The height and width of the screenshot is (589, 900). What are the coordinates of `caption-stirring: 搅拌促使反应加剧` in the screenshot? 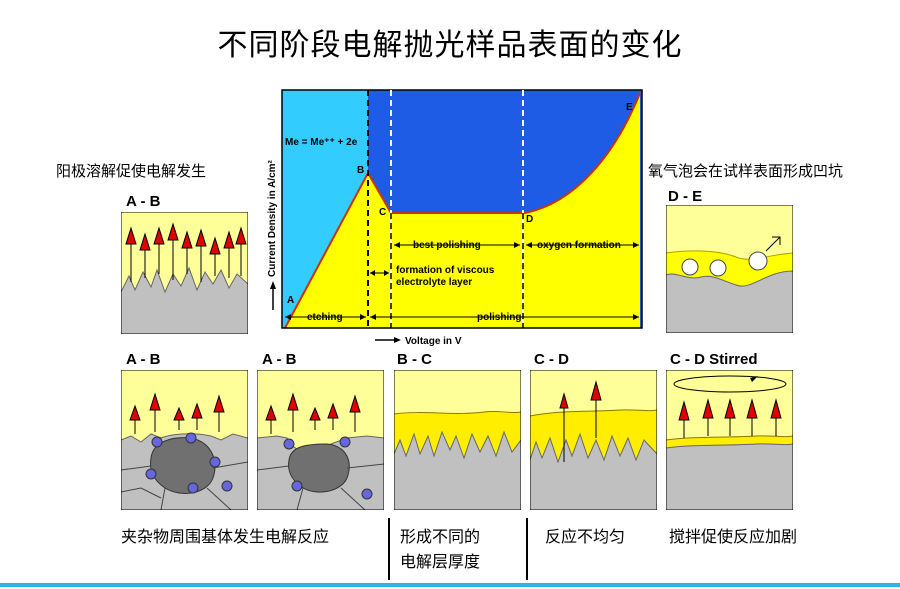 It's located at (733, 536).